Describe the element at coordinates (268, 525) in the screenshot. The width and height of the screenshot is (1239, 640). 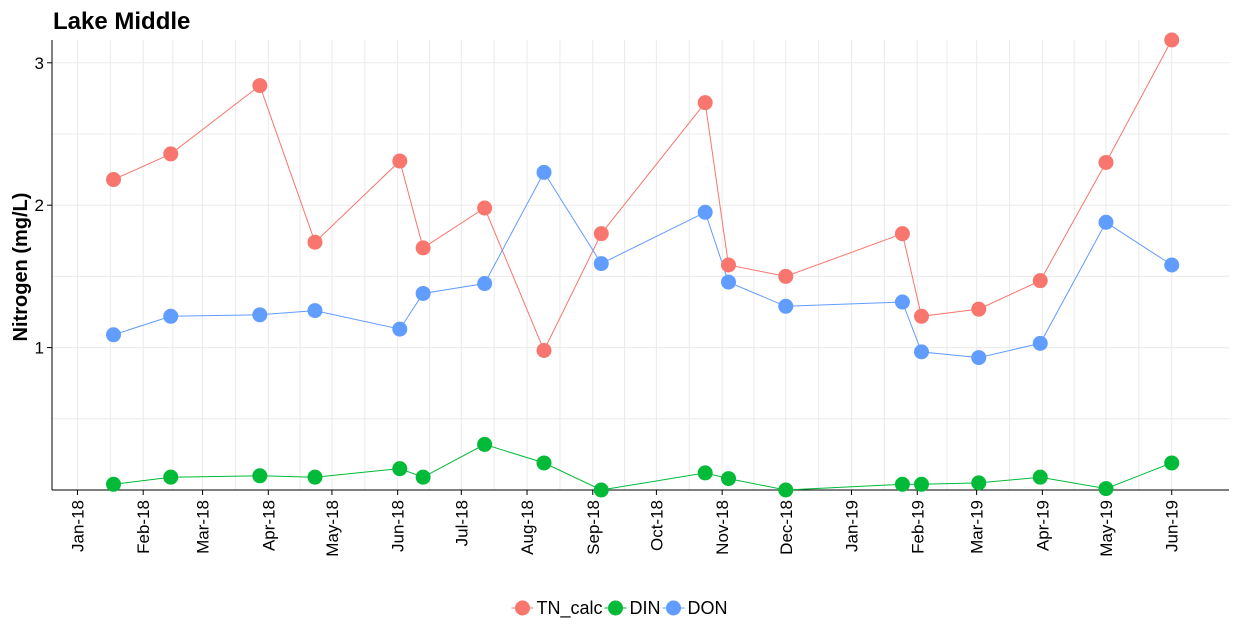
I see `x-tick-label: Apr-18` at that location.